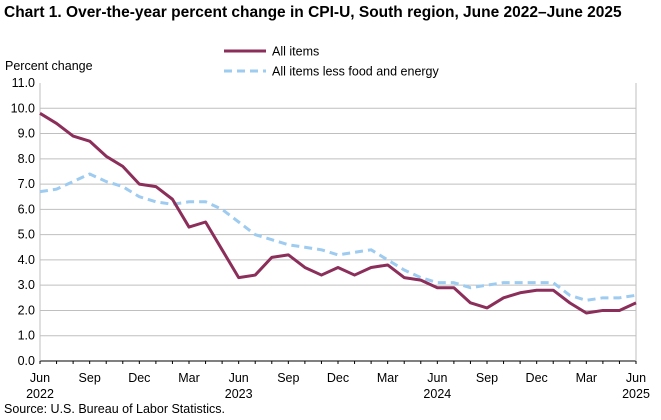 The width and height of the screenshot is (661, 420). What do you see at coordinates (23, 108) in the screenshot?
I see `y-tick-label: 10.0` at bounding box center [23, 108].